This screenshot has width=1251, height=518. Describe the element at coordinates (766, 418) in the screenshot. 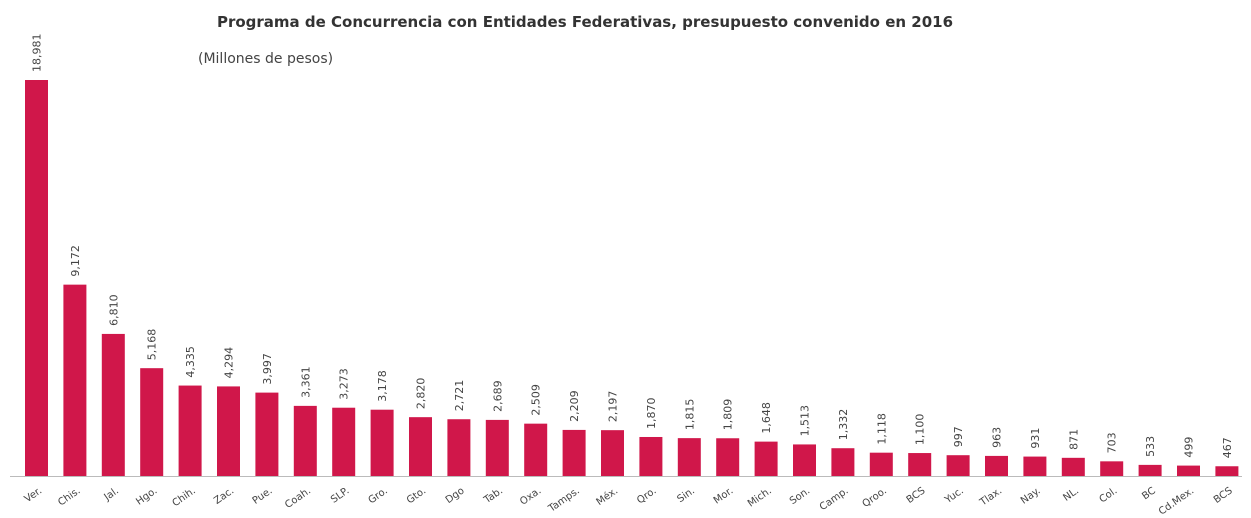

I see `value-label: 1,648` at that location.